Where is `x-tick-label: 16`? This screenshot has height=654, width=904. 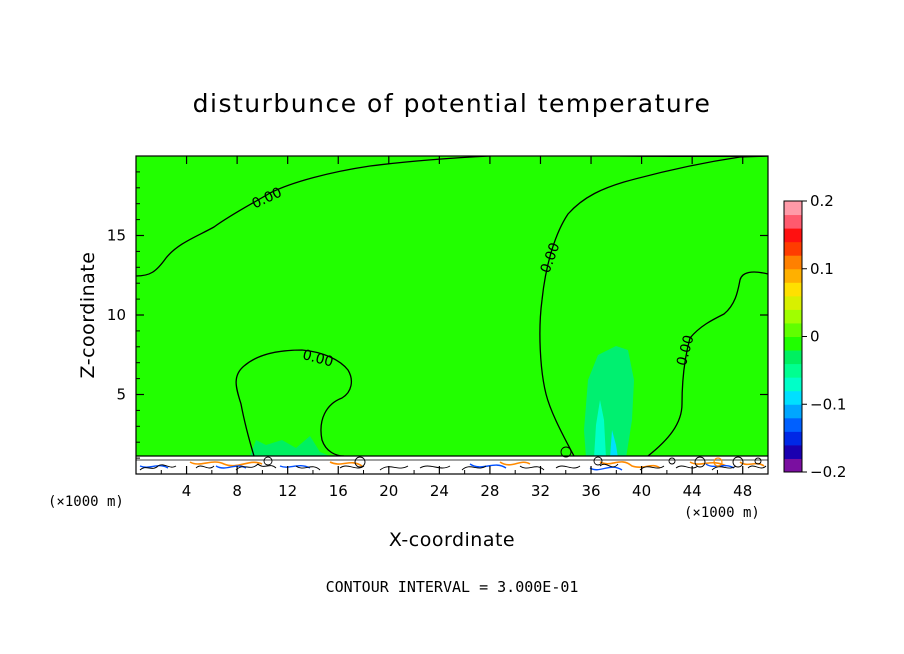 x-tick-label: 16 is located at coordinates (338, 491).